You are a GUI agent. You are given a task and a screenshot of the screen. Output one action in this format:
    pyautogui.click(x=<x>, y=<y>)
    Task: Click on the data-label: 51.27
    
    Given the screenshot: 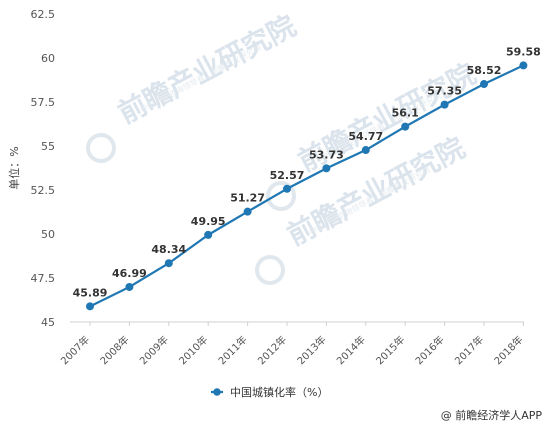 What is the action you would take?
    pyautogui.click(x=247, y=198)
    